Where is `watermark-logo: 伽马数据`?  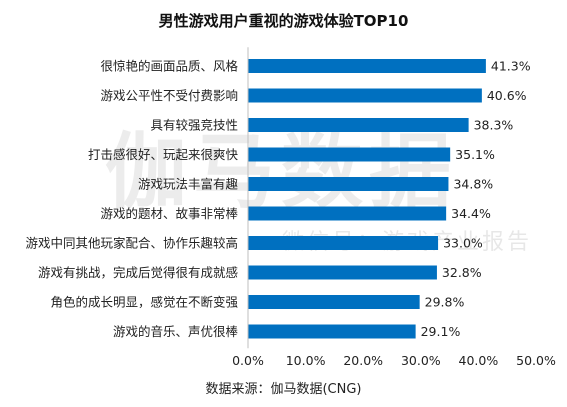 watermark-logo: 伽马数据 is located at coordinates (281, 172).